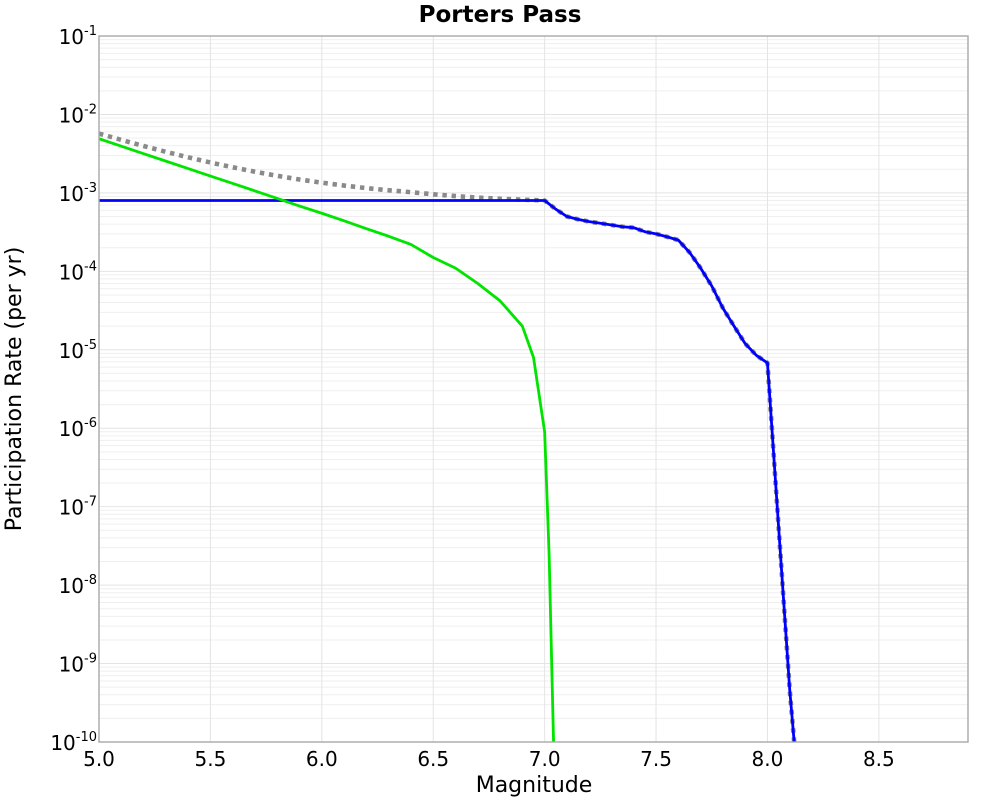 This screenshot has height=800, width=1000. What do you see at coordinates (78, 664) in the screenshot?
I see `y-tick-label: 10⁻⁹` at bounding box center [78, 664].